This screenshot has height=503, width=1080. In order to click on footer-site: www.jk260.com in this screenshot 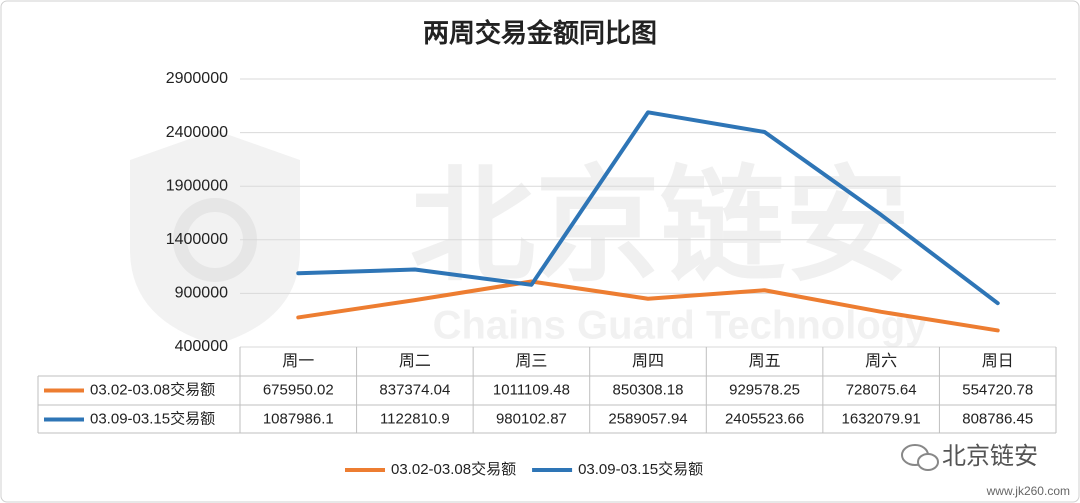, I will do `click(1028, 491)`.